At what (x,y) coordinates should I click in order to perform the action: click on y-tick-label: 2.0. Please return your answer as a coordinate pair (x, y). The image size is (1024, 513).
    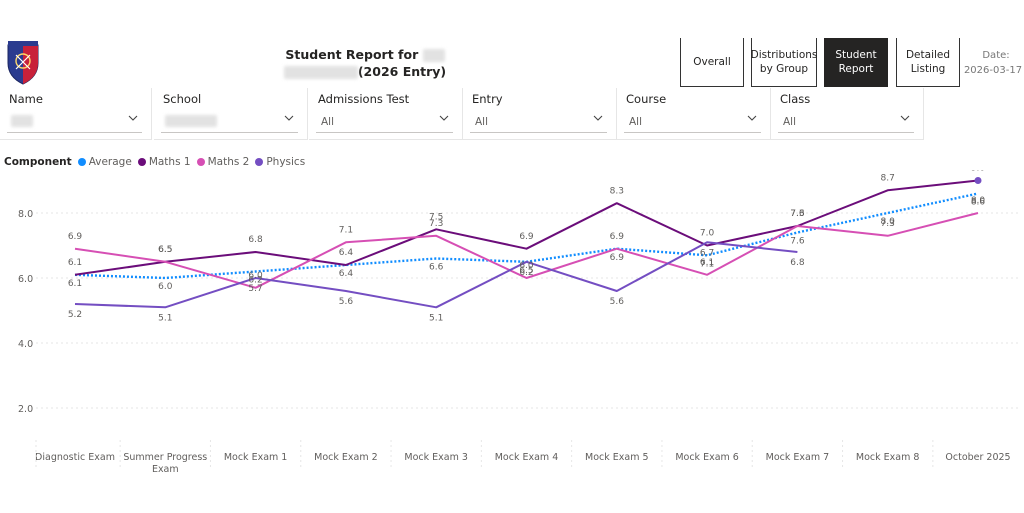
    Looking at the image, I should click on (25, 409).